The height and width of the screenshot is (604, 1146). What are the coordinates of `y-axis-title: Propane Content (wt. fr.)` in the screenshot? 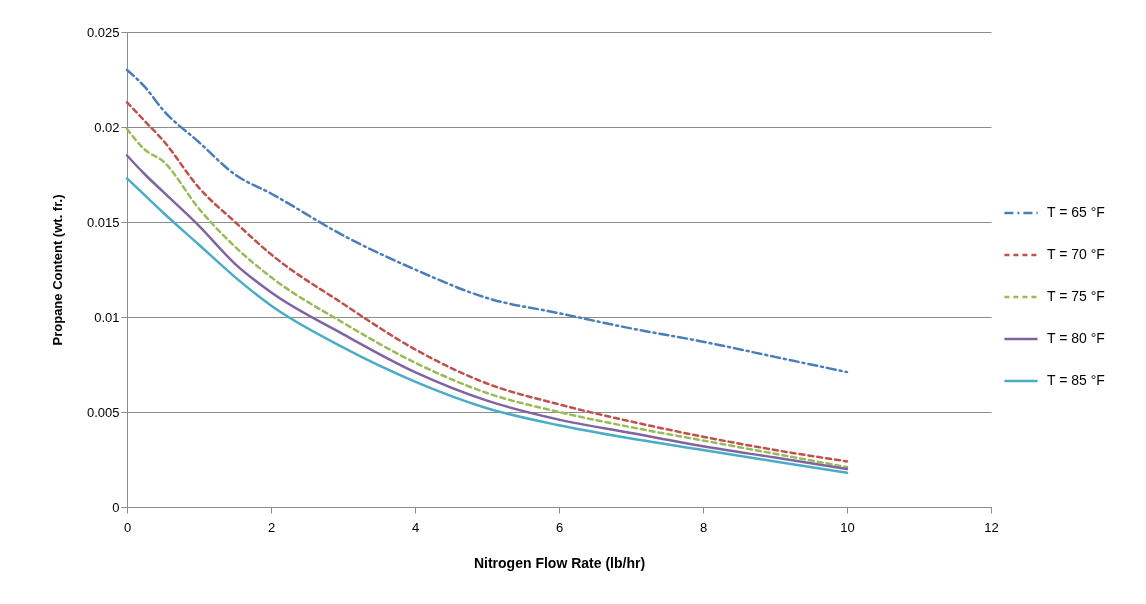 It's located at (57, 270).